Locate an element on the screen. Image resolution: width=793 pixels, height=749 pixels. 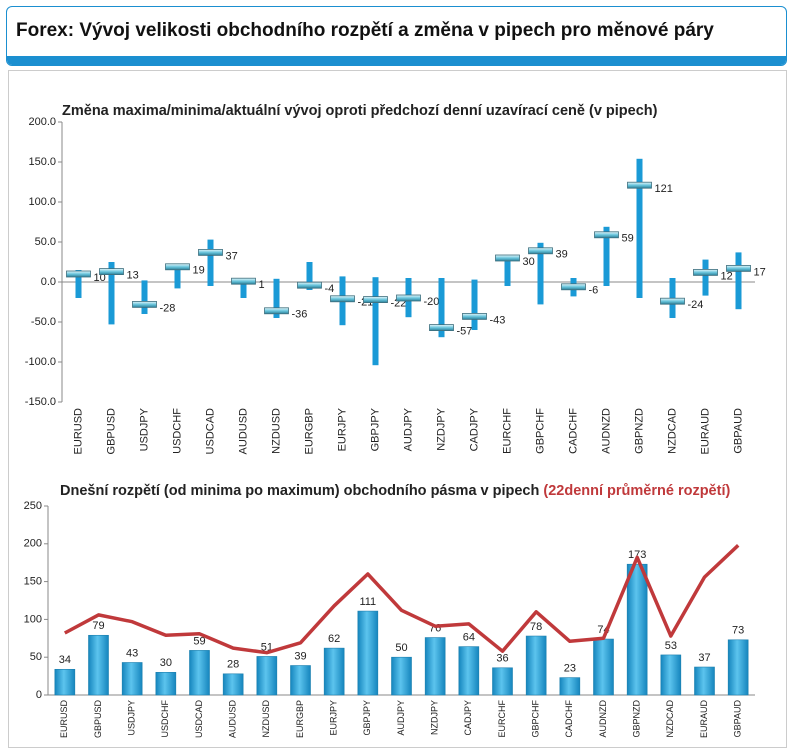
data-label: 59 is located at coordinates (199, 641).